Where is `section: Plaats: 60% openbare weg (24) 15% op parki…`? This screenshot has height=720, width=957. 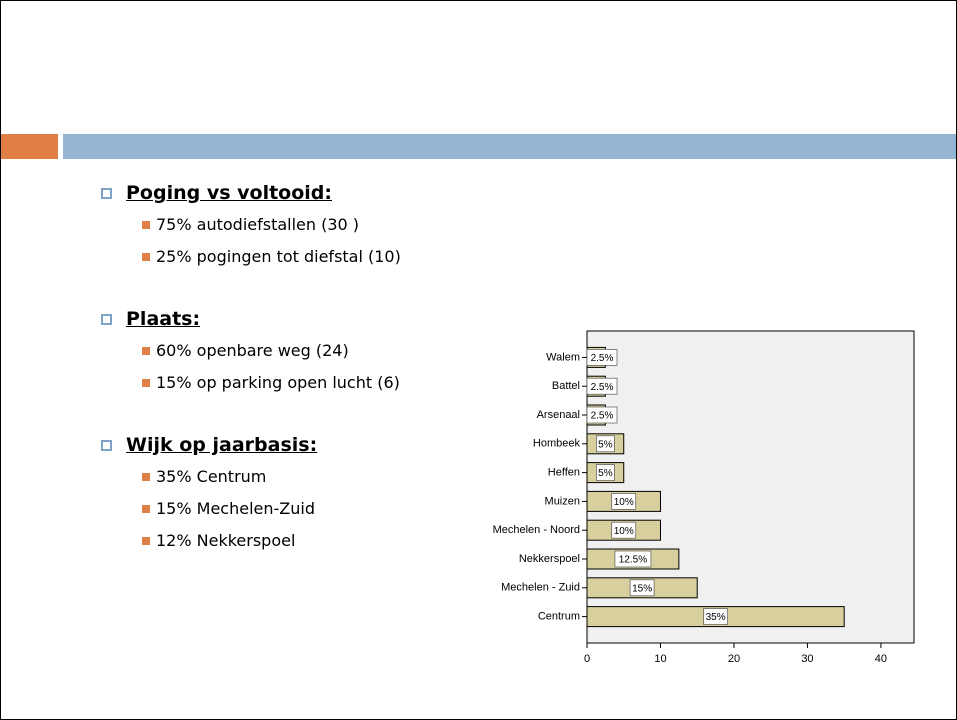
section: Plaats: 60% openbare weg (24) 15% op parki… is located at coordinates (251, 354).